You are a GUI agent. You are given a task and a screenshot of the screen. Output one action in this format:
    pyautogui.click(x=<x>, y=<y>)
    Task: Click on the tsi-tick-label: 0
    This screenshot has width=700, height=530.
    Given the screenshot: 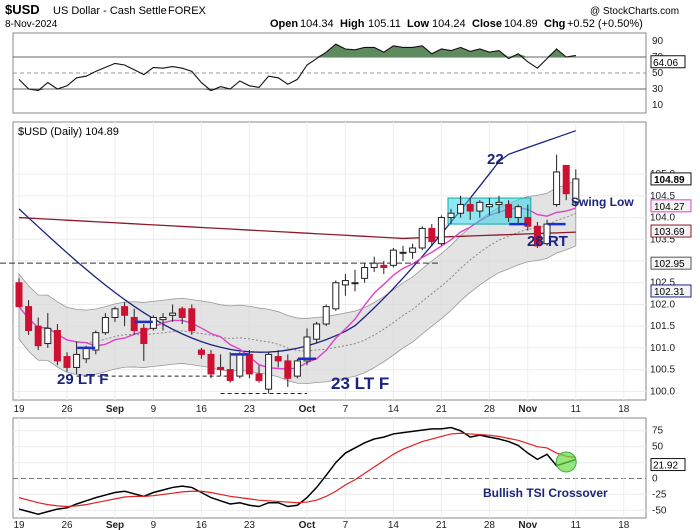 What is the action you would take?
    pyautogui.click(x=655, y=479)
    